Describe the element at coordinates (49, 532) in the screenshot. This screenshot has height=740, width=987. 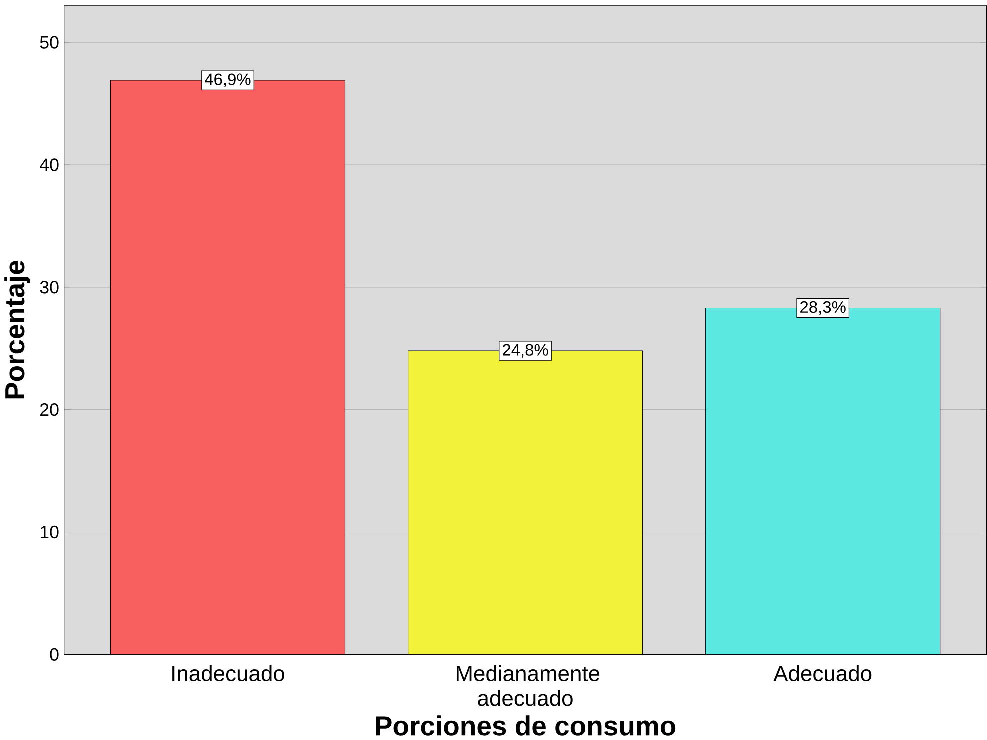
I see `y-tick-label: 10` at that location.